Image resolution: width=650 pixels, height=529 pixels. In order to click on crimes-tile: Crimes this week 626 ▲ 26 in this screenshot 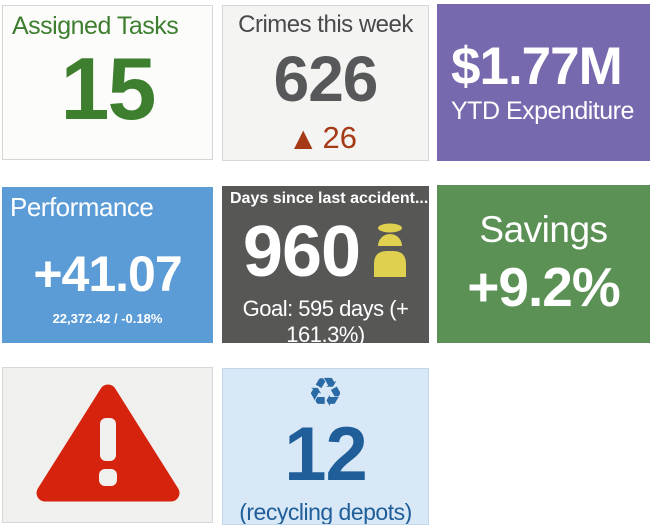, I will do `click(325, 83)`.